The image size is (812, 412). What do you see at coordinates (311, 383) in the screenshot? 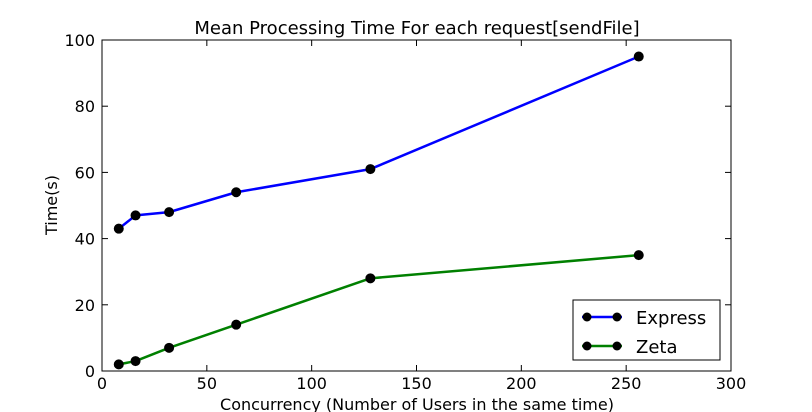
I see `x-tick-label: 100` at bounding box center [311, 383].